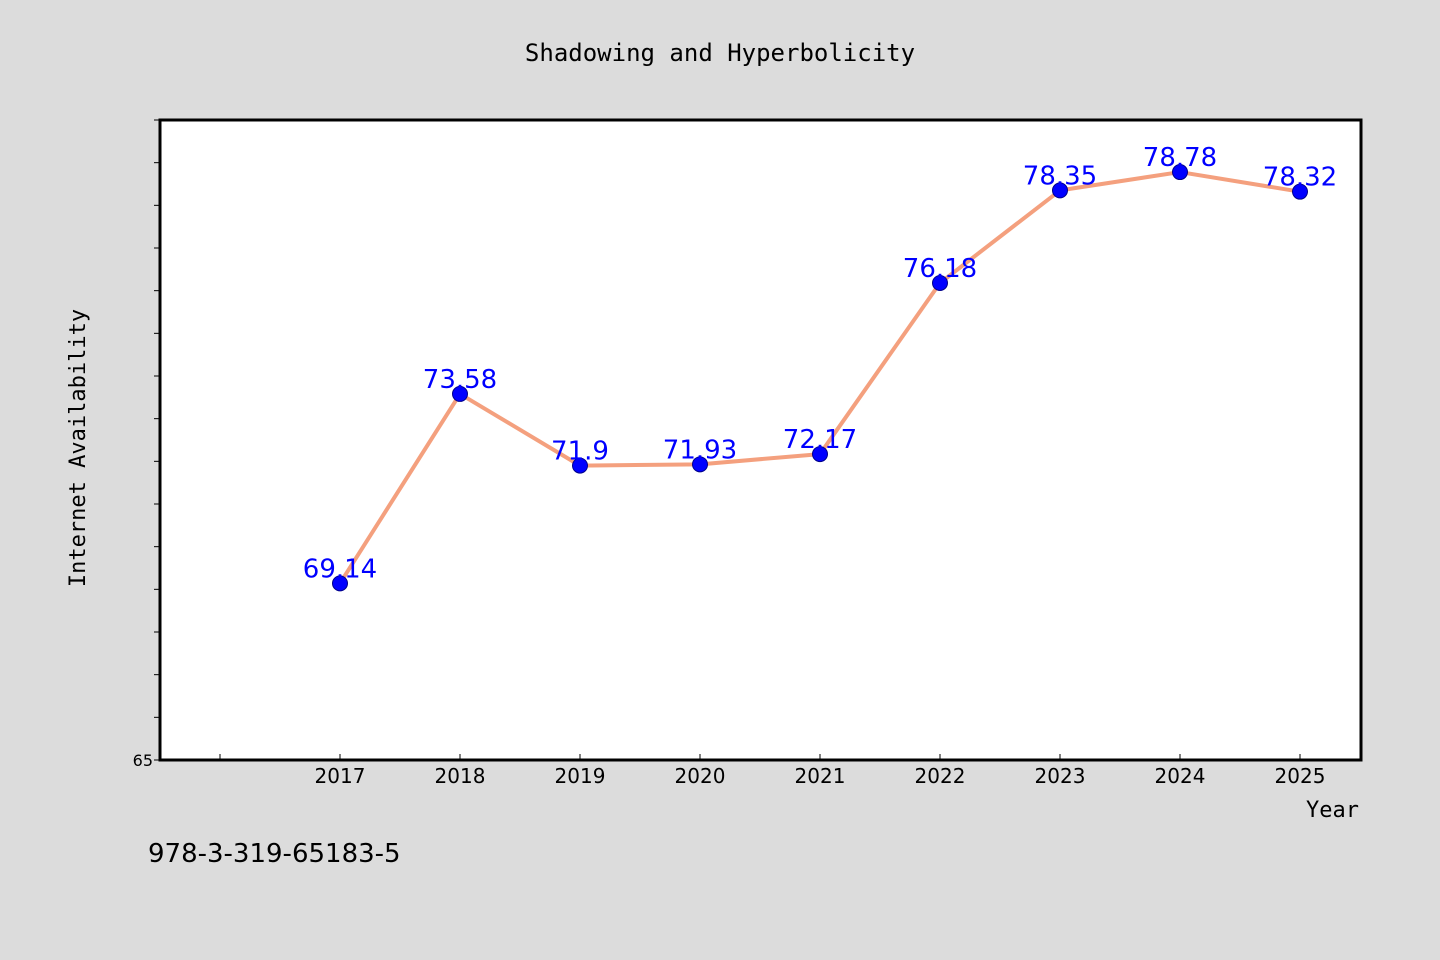 This screenshot has height=960, width=1440. Describe the element at coordinates (1180, 158) in the screenshot. I see `data-label: 78.78` at that location.